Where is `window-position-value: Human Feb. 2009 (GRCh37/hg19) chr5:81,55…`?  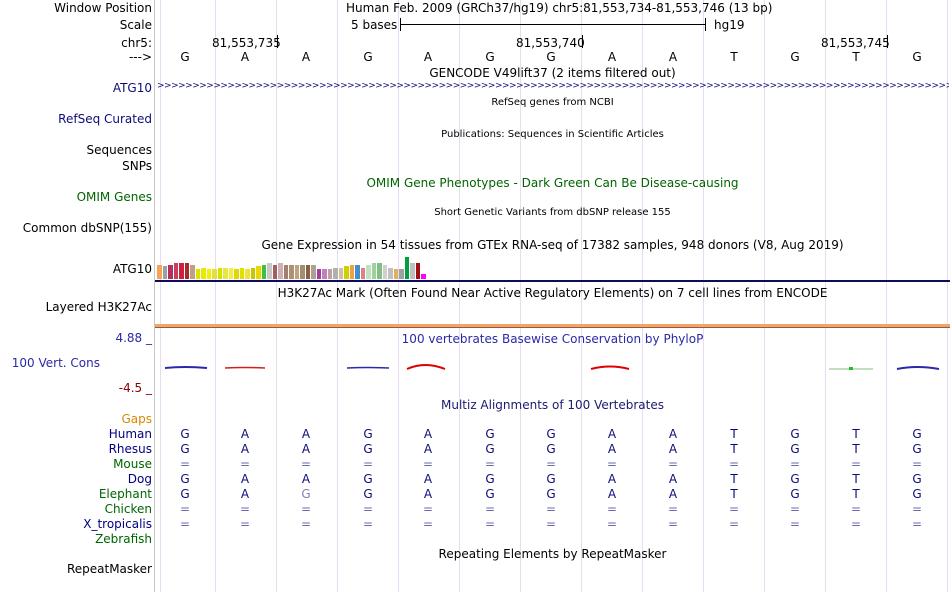
window-position-value: Human Feb. 2009 (GRCh37/hg19) chr5:81,55… is located at coordinates (559, 8).